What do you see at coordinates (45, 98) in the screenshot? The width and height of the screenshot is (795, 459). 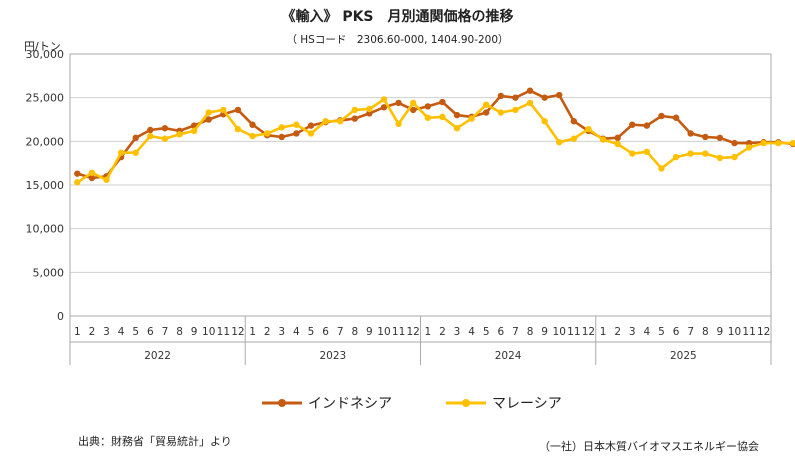 I see `y-tick-label: 25,000` at bounding box center [45, 98].